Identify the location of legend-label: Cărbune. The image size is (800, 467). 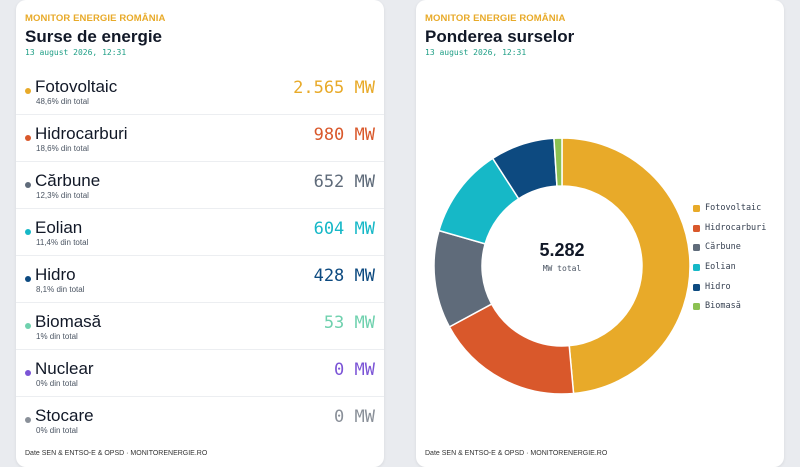
(723, 247).